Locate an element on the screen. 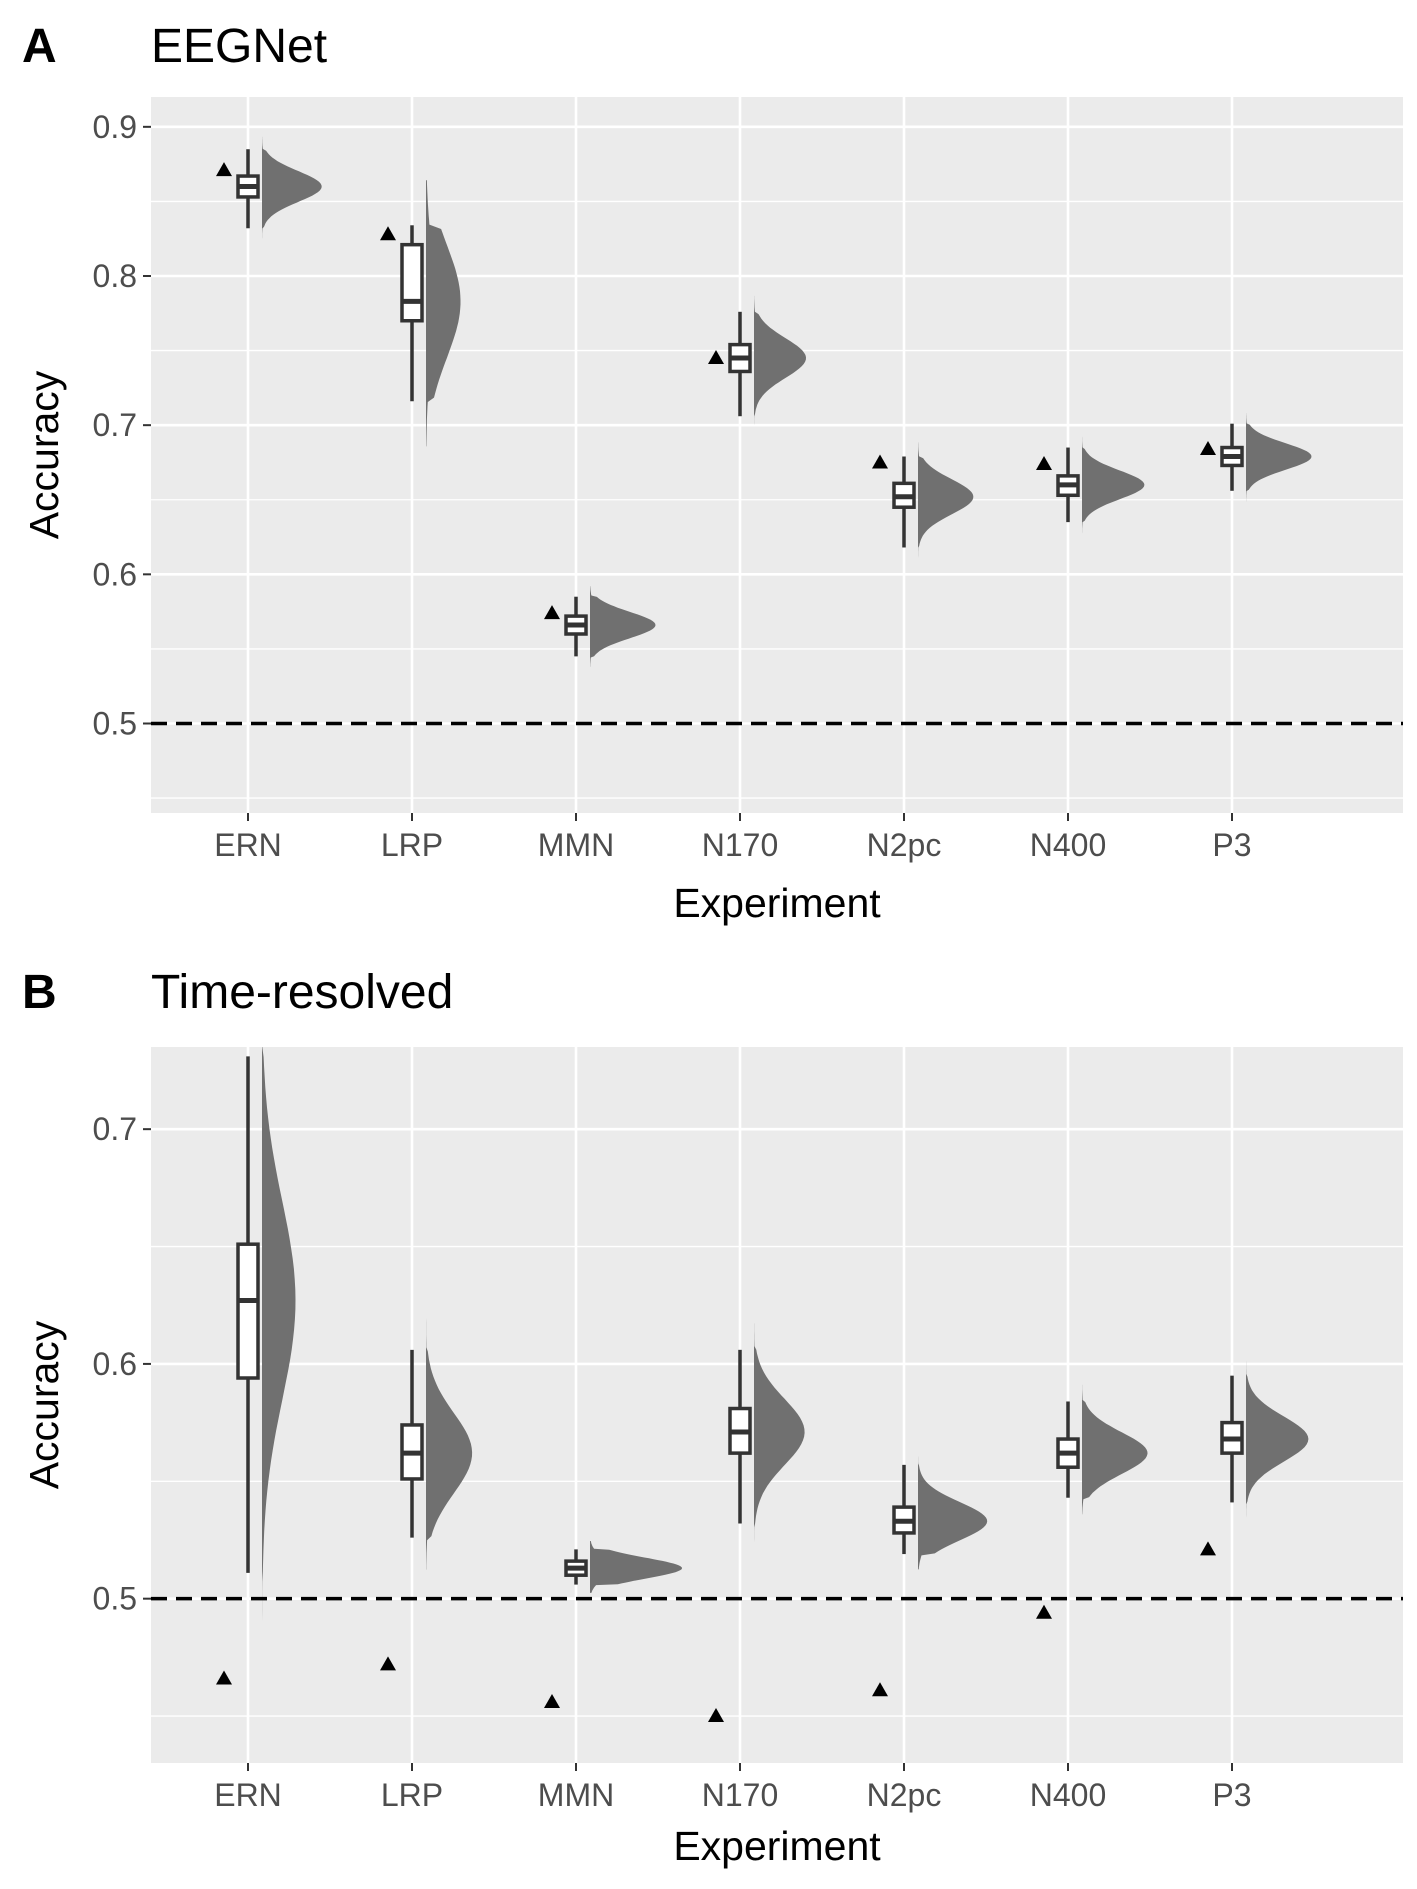 The width and height of the screenshot is (1417, 1889). panel-b-letter: B is located at coordinates (39, 992).